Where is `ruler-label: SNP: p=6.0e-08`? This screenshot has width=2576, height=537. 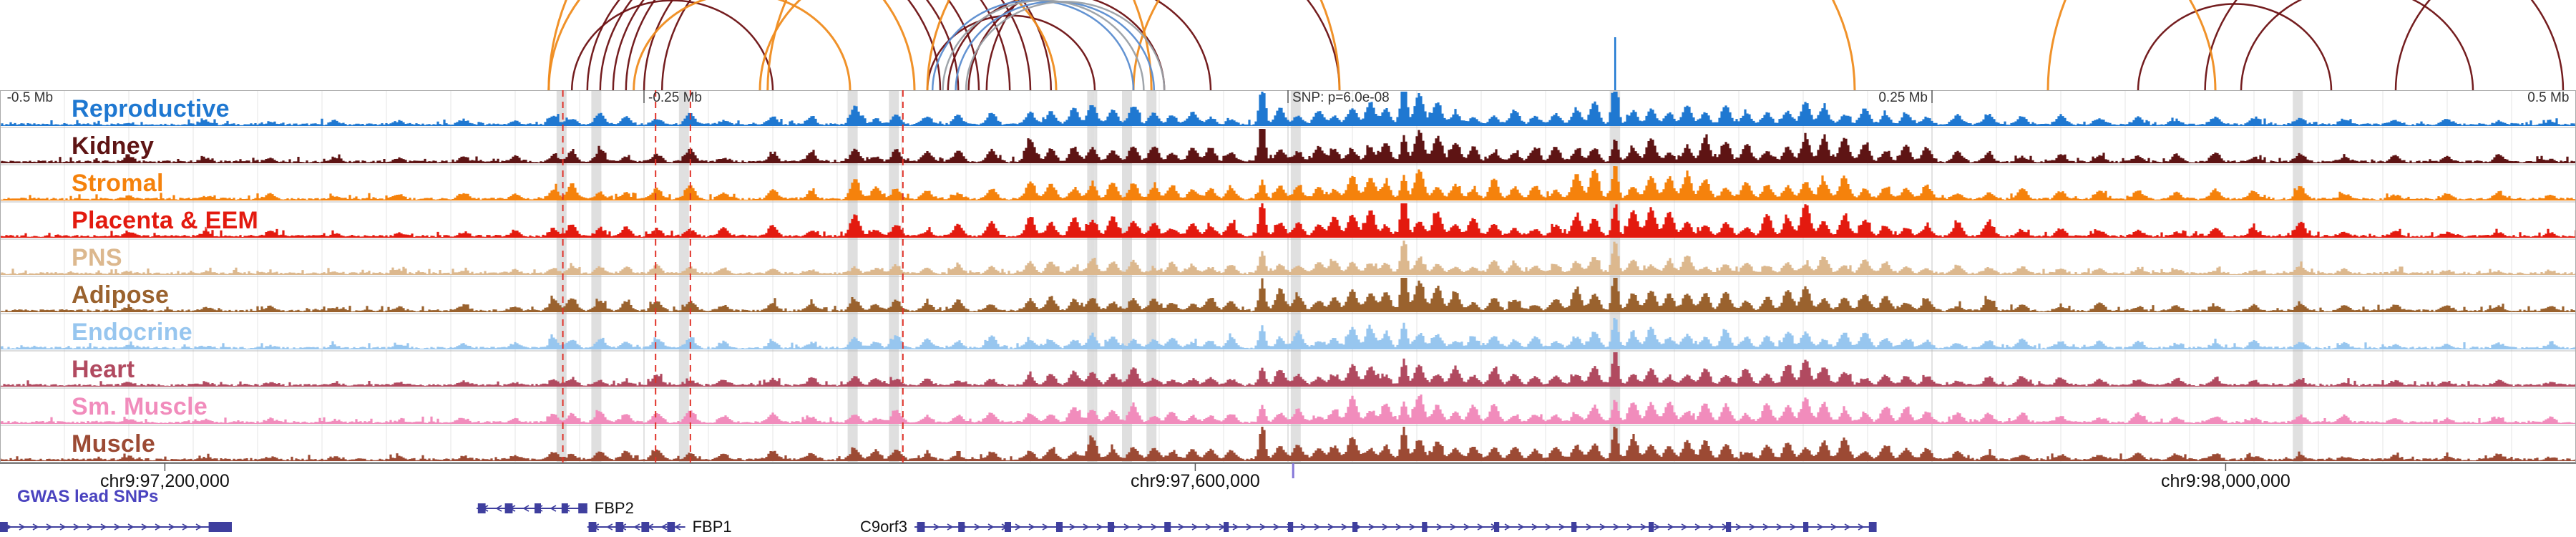 ruler-label: SNP: p=6.0e-08 is located at coordinates (1341, 97).